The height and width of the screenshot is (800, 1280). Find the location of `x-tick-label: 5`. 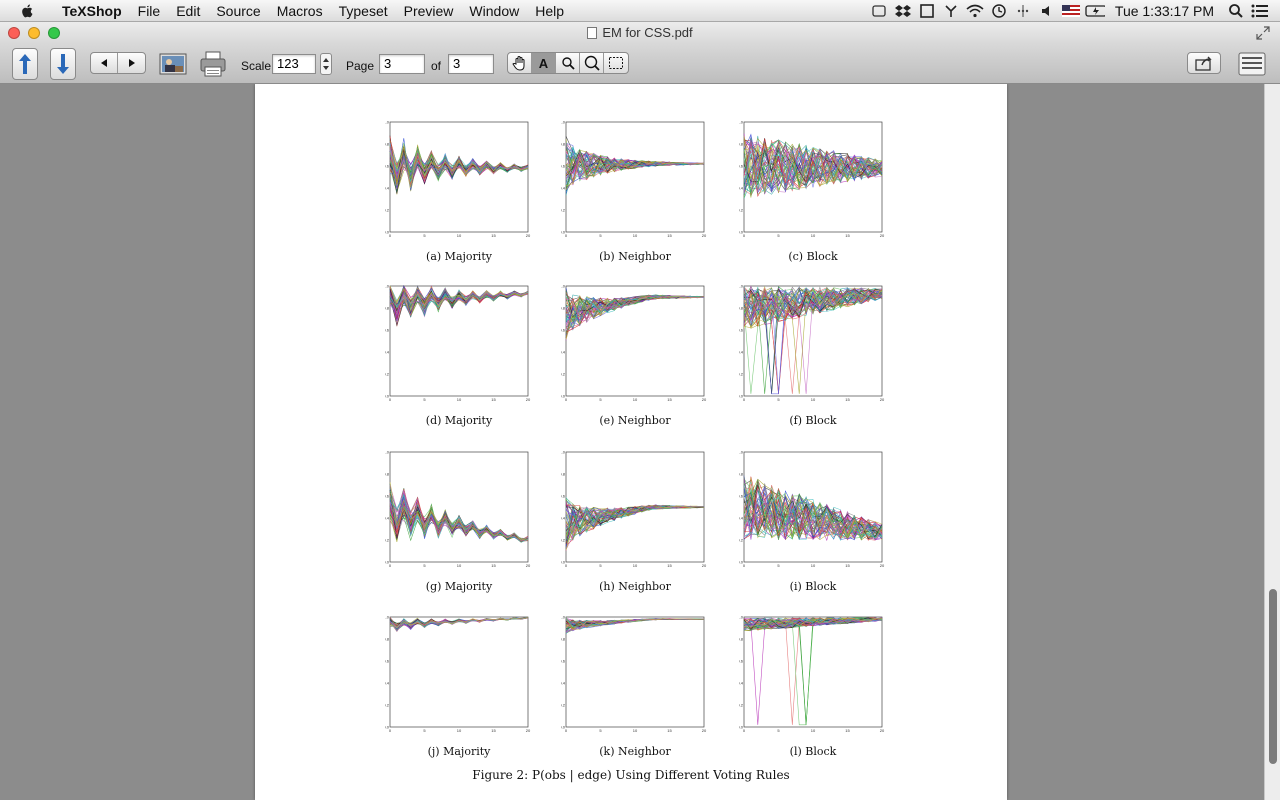

x-tick-label: 5 is located at coordinates (778, 235).